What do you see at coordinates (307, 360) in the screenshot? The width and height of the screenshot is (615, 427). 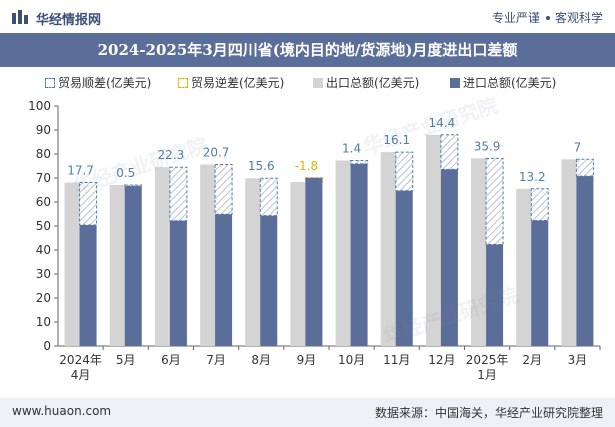 I see `x-tick-label: 9月` at bounding box center [307, 360].